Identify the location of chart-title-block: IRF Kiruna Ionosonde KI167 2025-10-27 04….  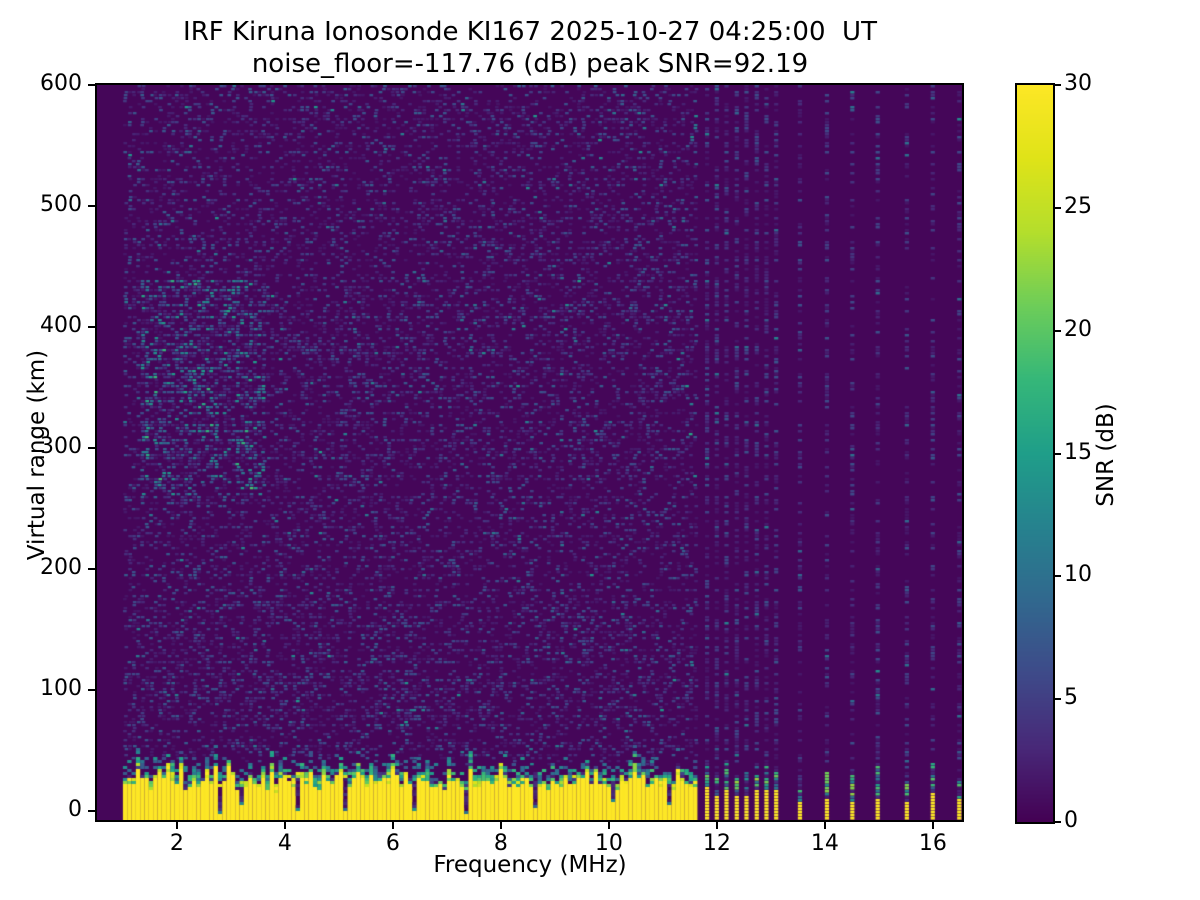
(530, 48).